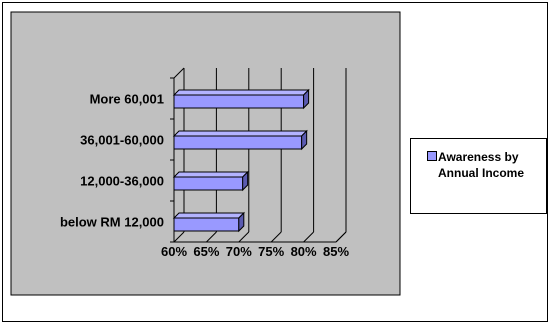 The image size is (552, 326). What do you see at coordinates (241, 160) in the screenshot?
I see `bars` at bounding box center [241, 160].